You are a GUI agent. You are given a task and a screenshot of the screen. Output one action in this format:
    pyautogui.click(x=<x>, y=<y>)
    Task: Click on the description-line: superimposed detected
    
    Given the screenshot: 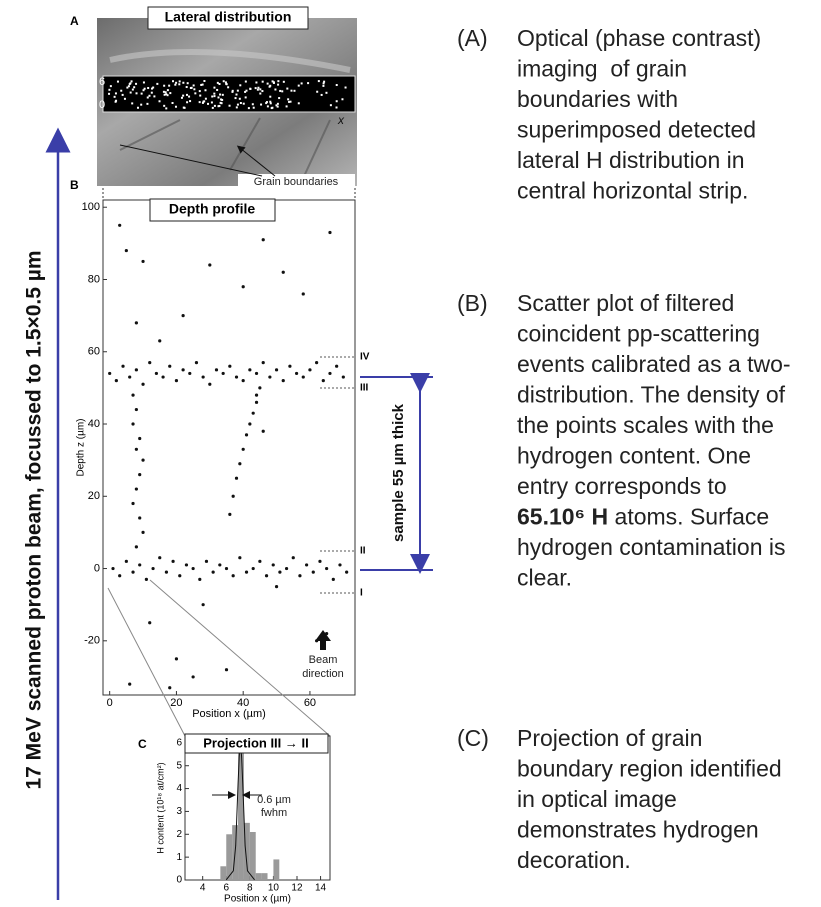 What is the action you would take?
    pyautogui.click(x=636, y=130)
    